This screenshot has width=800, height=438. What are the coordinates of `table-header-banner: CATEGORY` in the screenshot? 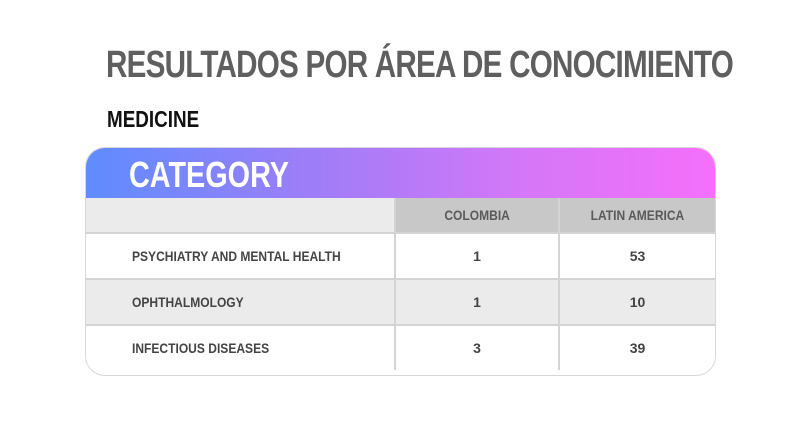 It's located at (400, 173).